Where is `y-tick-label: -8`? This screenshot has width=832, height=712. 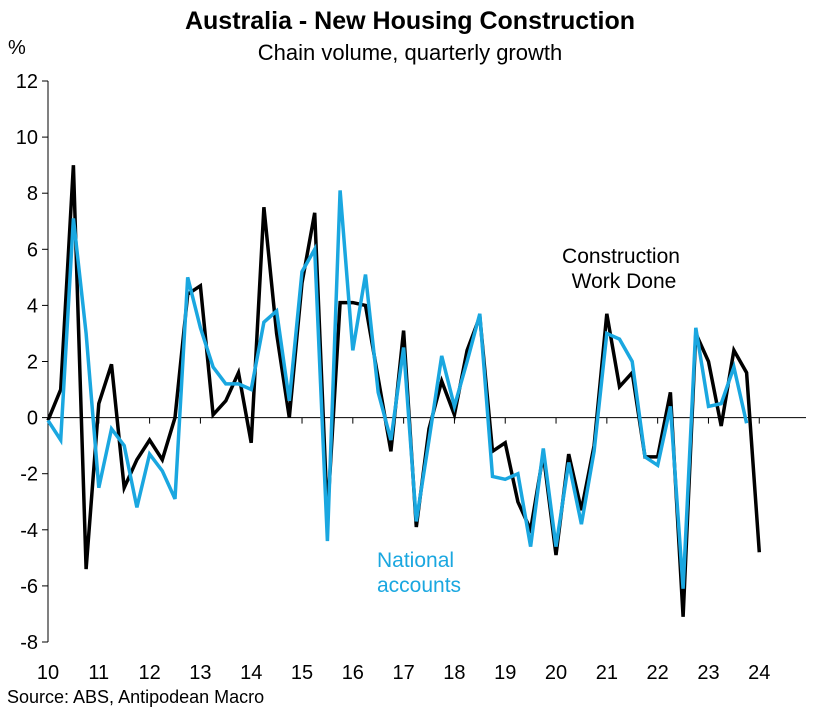
y-tick-label: -8 is located at coordinates (29, 643).